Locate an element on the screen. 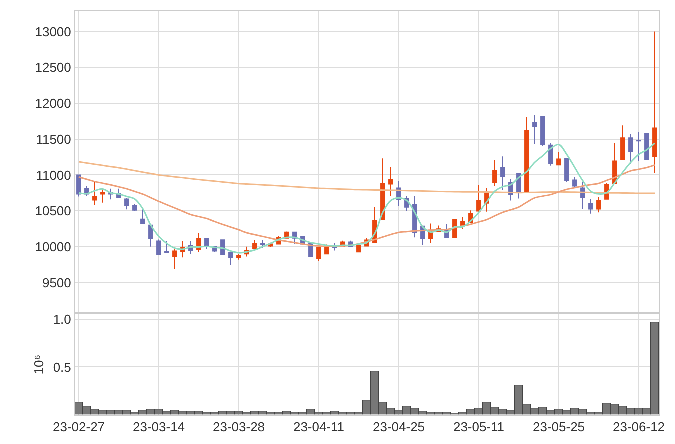 This screenshot has height=444, width=675. x-tick-label: 23-02-27 is located at coordinates (79, 427).